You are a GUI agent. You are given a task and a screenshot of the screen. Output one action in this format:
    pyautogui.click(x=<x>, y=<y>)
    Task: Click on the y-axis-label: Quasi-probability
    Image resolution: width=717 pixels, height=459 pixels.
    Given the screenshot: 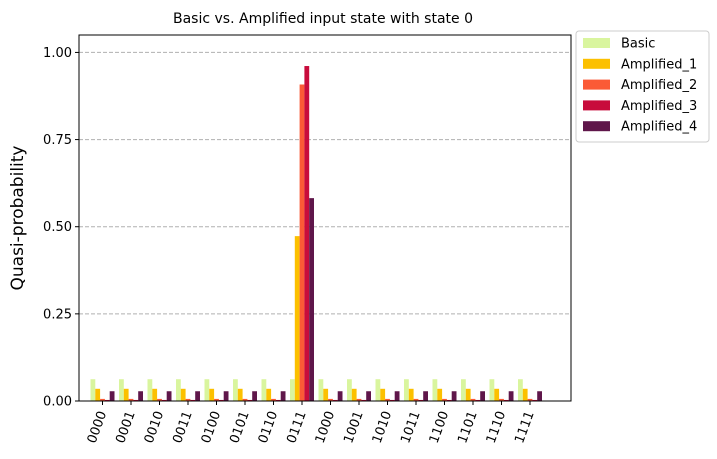 What is the action you would take?
    pyautogui.click(x=18, y=218)
    